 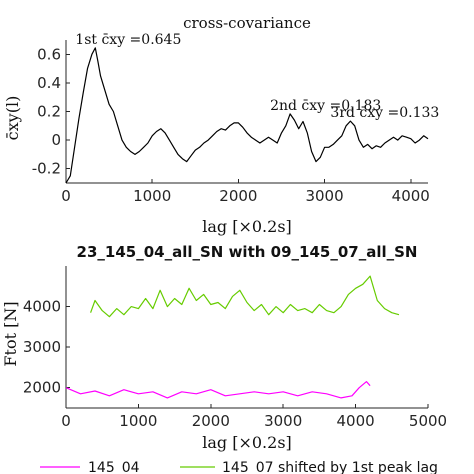 What do you see at coordinates (49, 112) in the screenshot?
I see `y-tick-label: 0.2` at bounding box center [49, 112].